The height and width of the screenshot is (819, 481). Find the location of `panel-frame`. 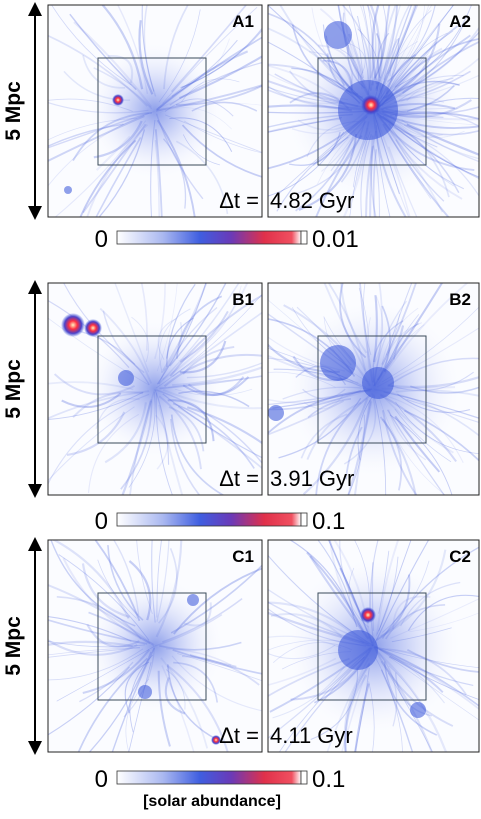

panel-frame is located at coordinates (373, 389).